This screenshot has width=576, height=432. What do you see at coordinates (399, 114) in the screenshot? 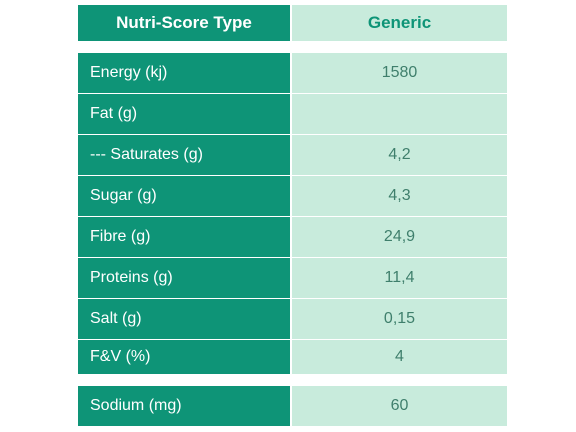
I see `row-value` at bounding box center [399, 114].